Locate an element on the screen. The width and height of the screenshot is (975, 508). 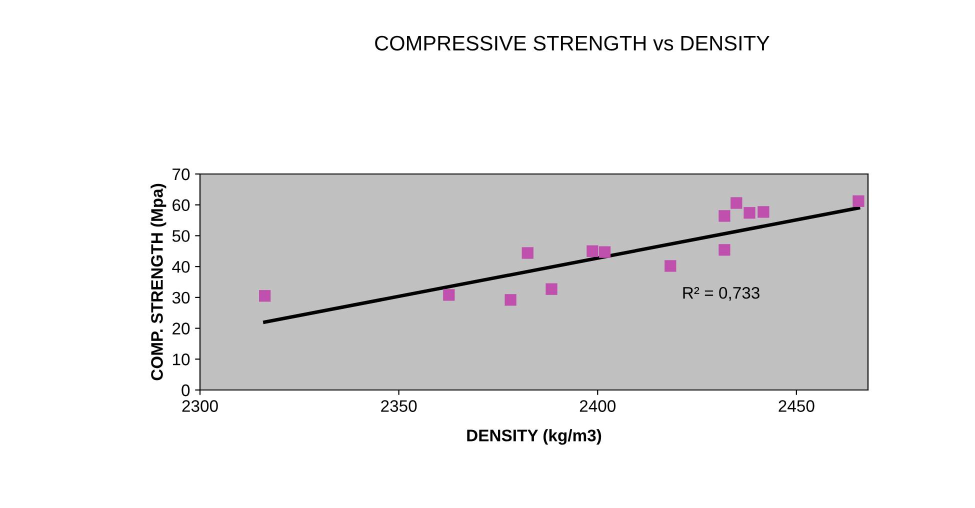
y-axis-title: COMP. STRENGTH (Mpa) is located at coordinates (158, 282).